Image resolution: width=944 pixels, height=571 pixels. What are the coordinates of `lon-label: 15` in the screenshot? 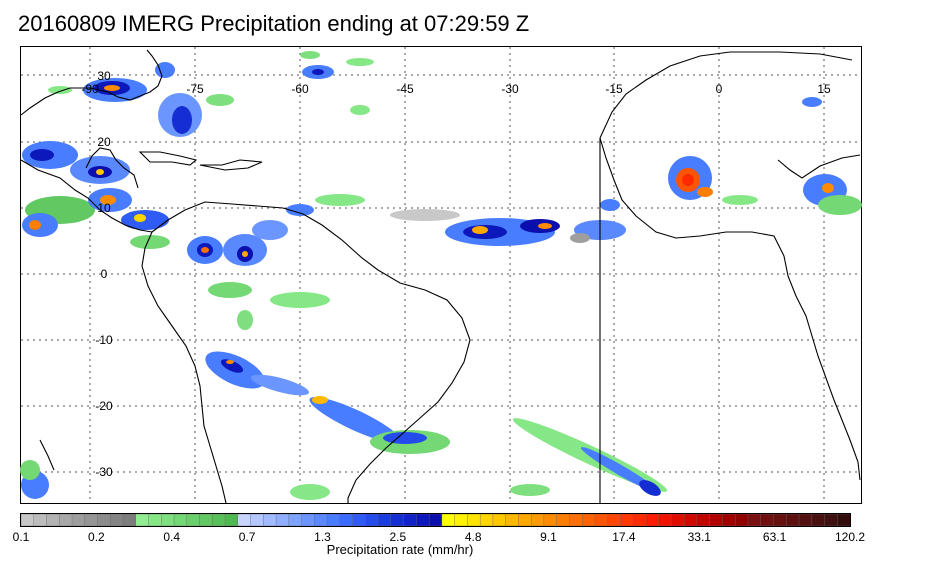 It's located at (824, 89).